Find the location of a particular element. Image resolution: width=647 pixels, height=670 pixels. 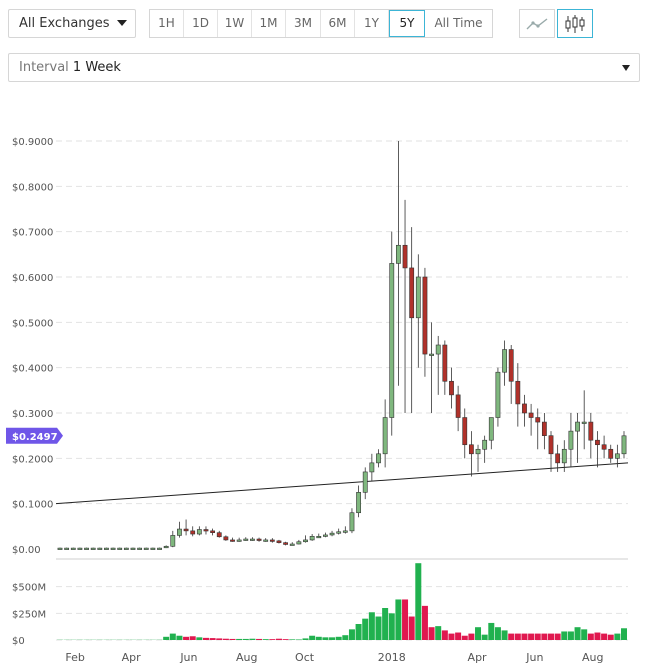

time-range-group: 1H 1D 1W 1M 3M 6M 1Y 5Y All Time is located at coordinates (321, 23).